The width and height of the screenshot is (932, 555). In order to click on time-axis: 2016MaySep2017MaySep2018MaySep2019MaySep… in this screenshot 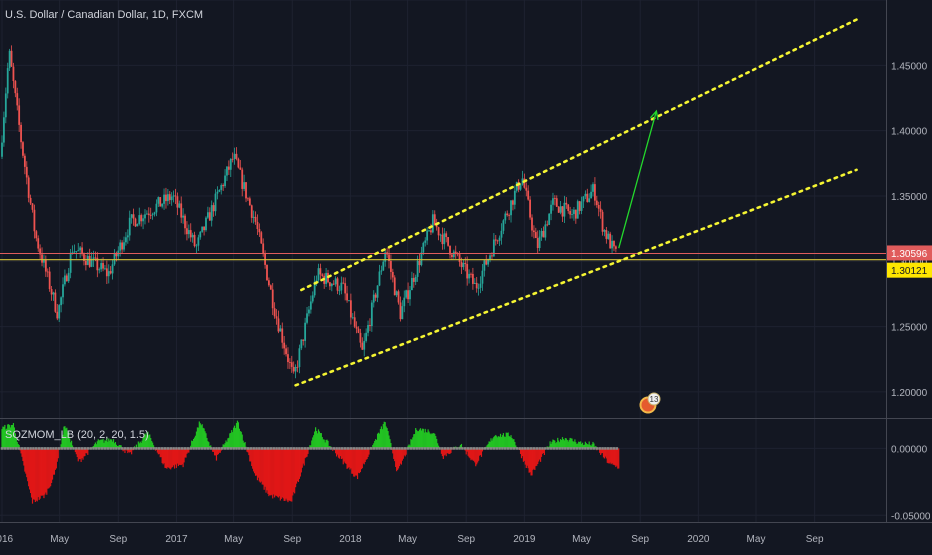, I will do `click(412, 539)`.